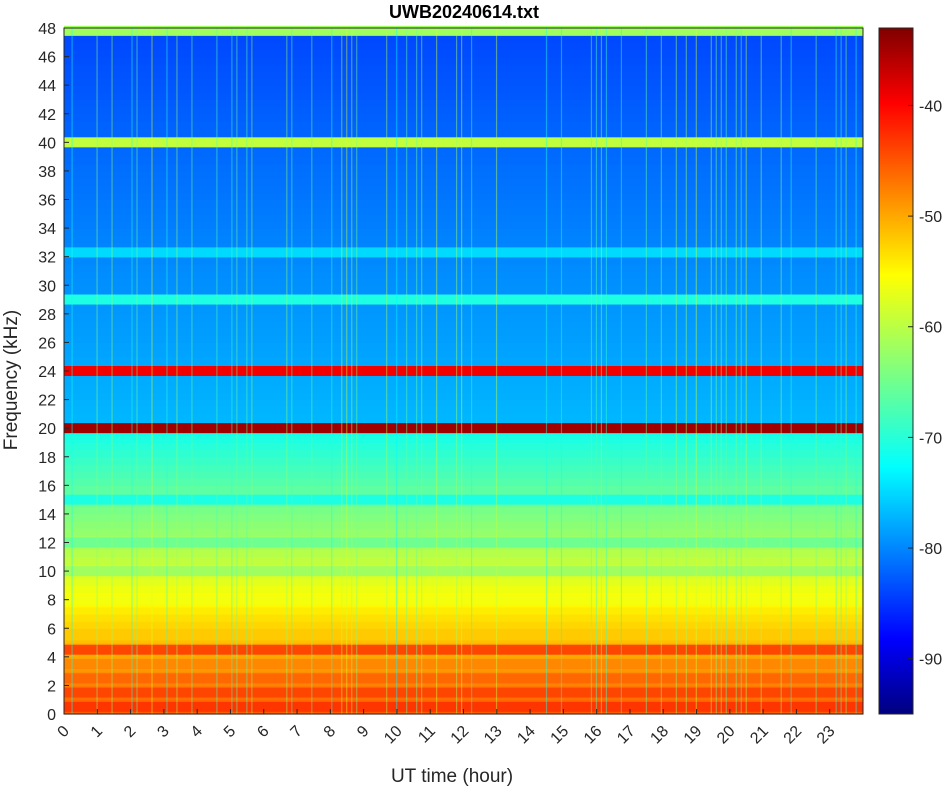  Describe the element at coordinates (693, 735) in the screenshot. I see `x-tick-label: 19` at that location.